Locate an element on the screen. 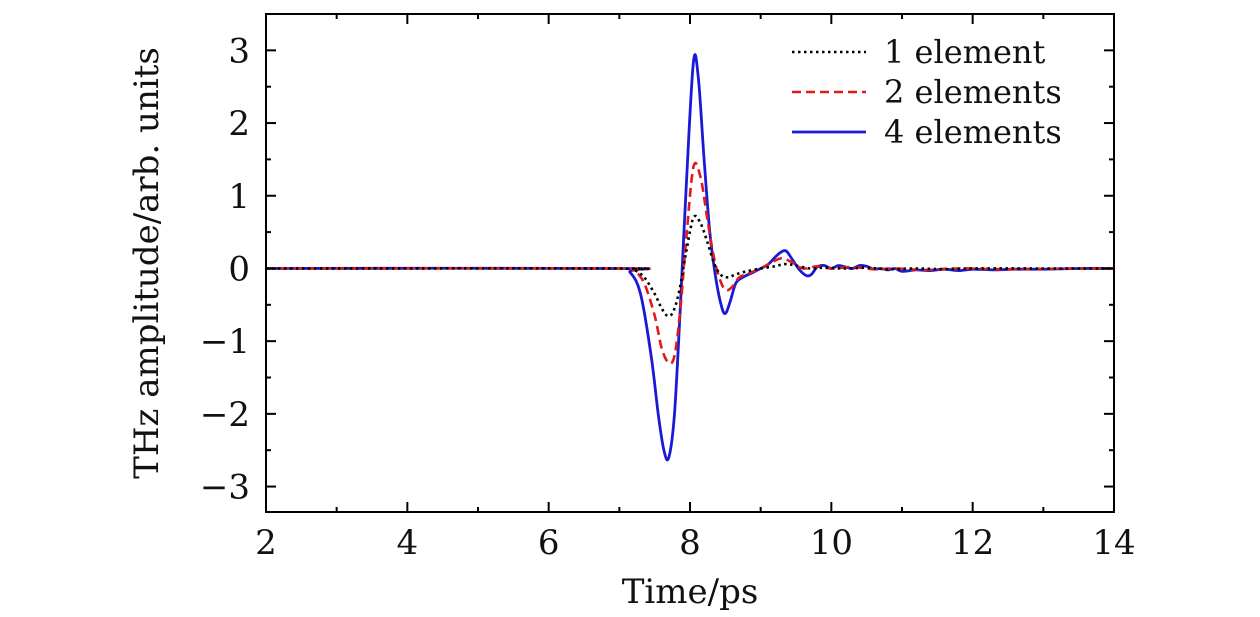 This screenshot has width=1260, height=617. y-tick-label: 3 is located at coordinates (239, 51).